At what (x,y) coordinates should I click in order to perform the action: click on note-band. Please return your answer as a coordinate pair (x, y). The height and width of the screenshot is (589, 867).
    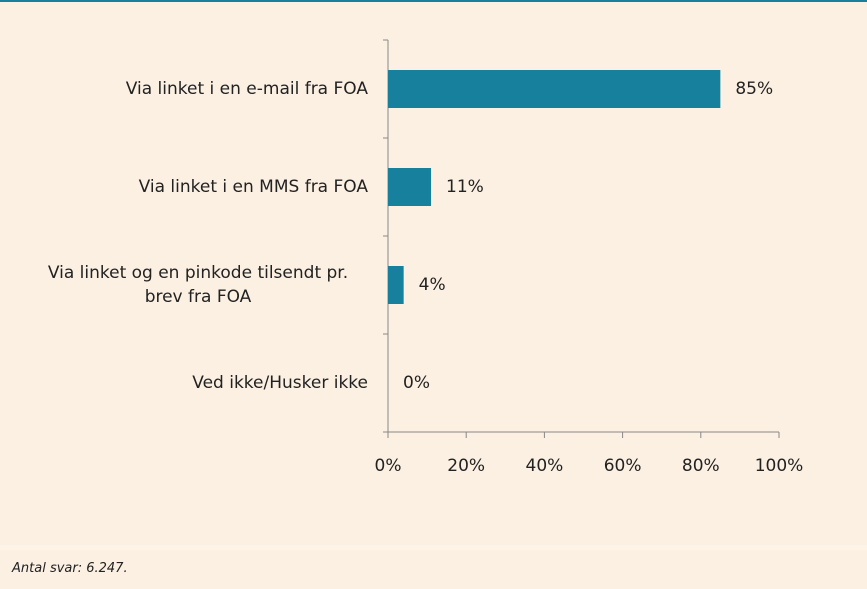
    Looking at the image, I should click on (433, 569).